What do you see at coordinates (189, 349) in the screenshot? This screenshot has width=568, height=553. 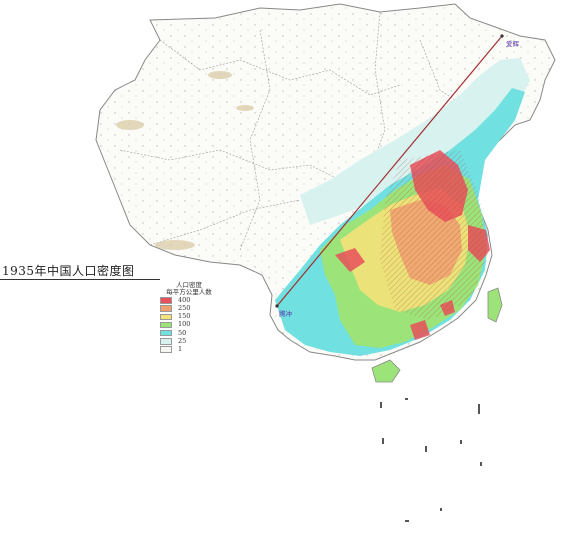 I see `legend-item: 1` at bounding box center [189, 349].